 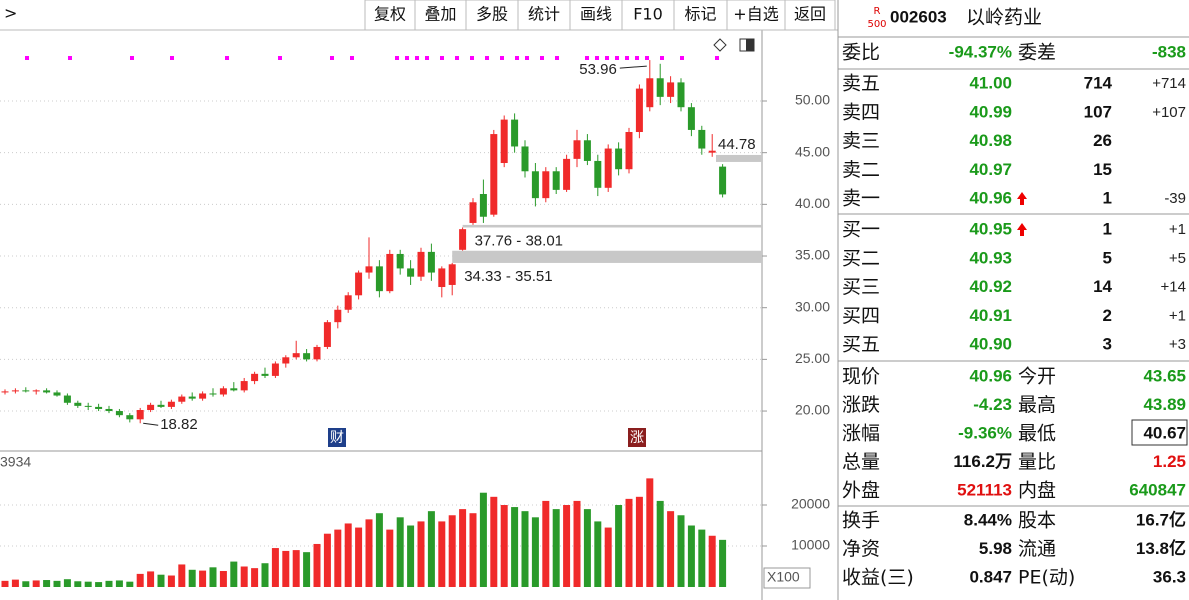 I want to click on quote-value: 0.847, so click(x=990, y=576).